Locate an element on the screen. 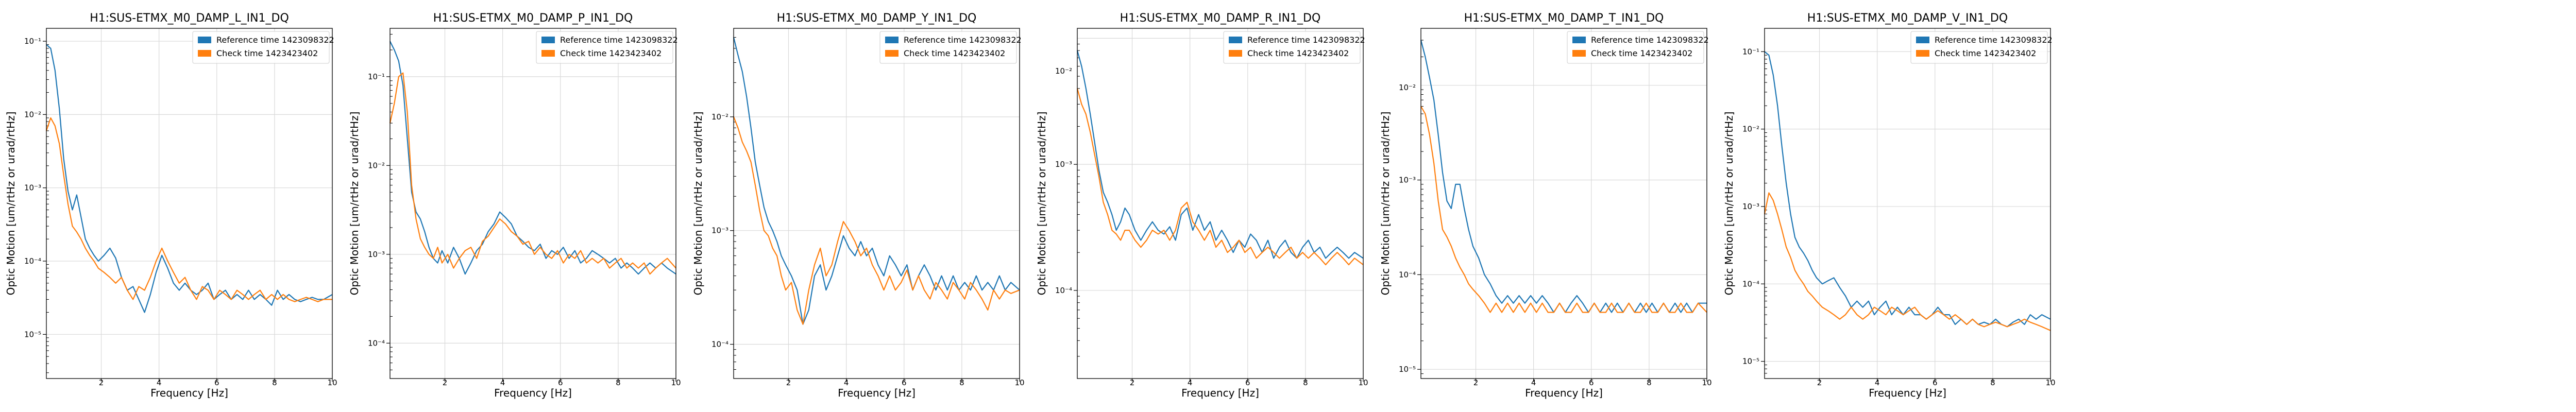 The image size is (2576, 412). panel-title: H1:SUS-ETMX_M0_DAMP_L_IN1_DQ is located at coordinates (189, 19).